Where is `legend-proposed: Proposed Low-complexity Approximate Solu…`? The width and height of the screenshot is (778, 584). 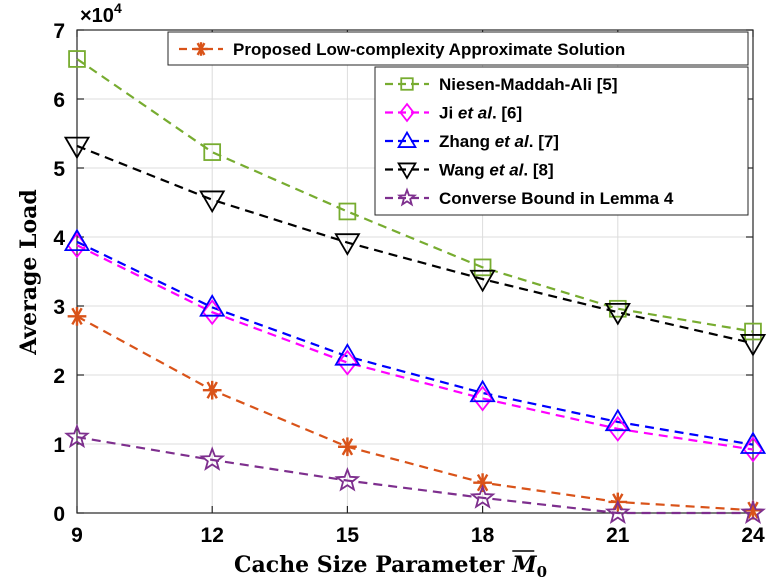
legend-proposed: Proposed Low-complexity Approximate Solu… is located at coordinates (458, 48).